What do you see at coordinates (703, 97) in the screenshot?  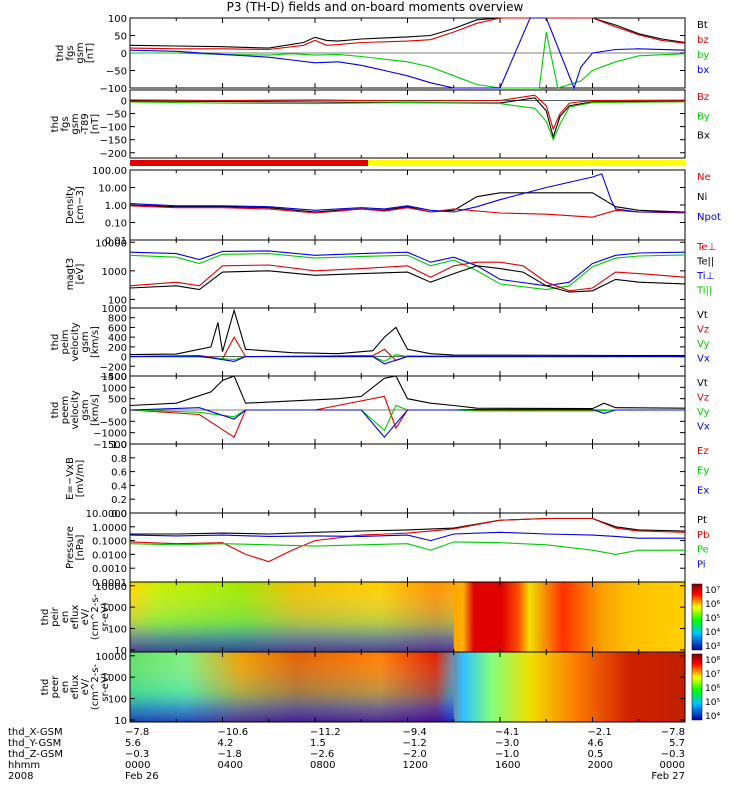 I see `legend-Bz: Bz` at bounding box center [703, 97].